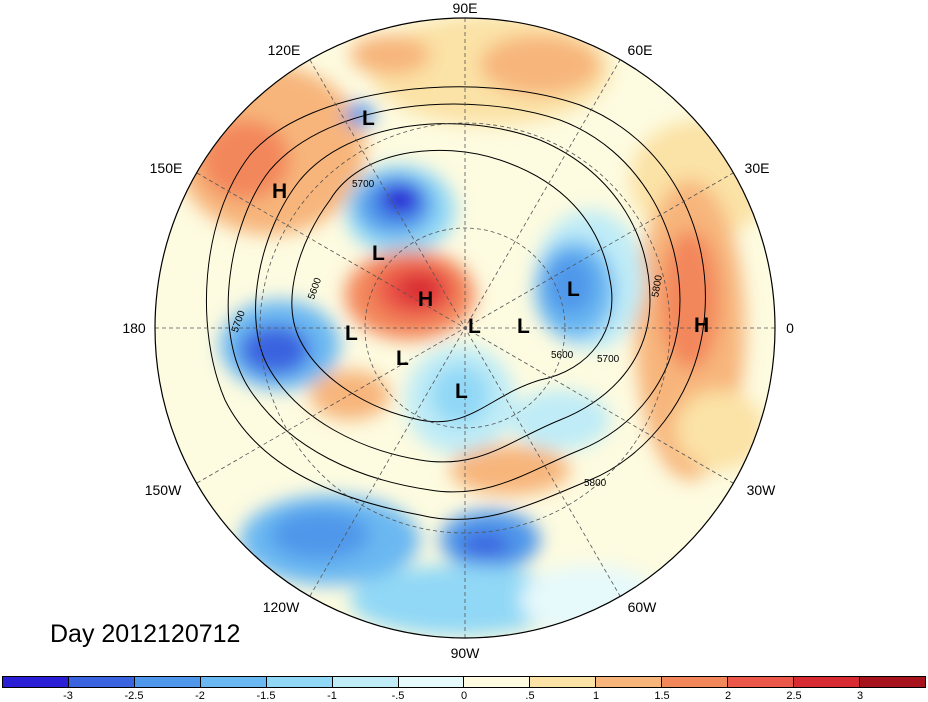  I want to click on lon-label-150w: 150W, so click(163, 490).